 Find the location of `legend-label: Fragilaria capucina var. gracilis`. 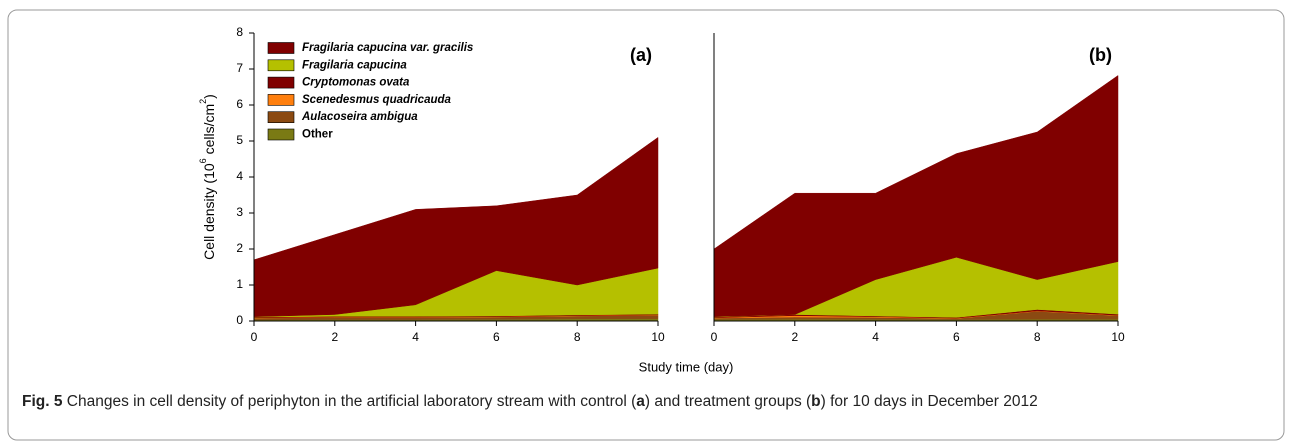

legend-label: Fragilaria capucina var. gracilis is located at coordinates (387, 48).